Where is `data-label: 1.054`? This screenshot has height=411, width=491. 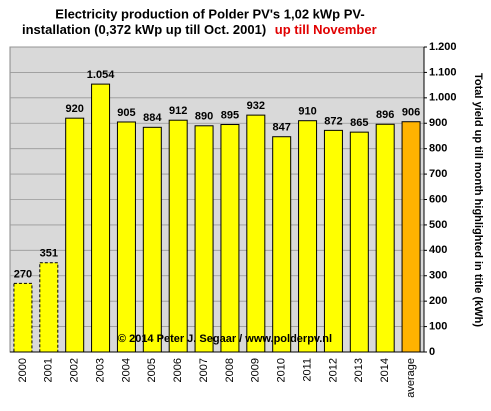
data-label: 1.054 is located at coordinates (101, 75).